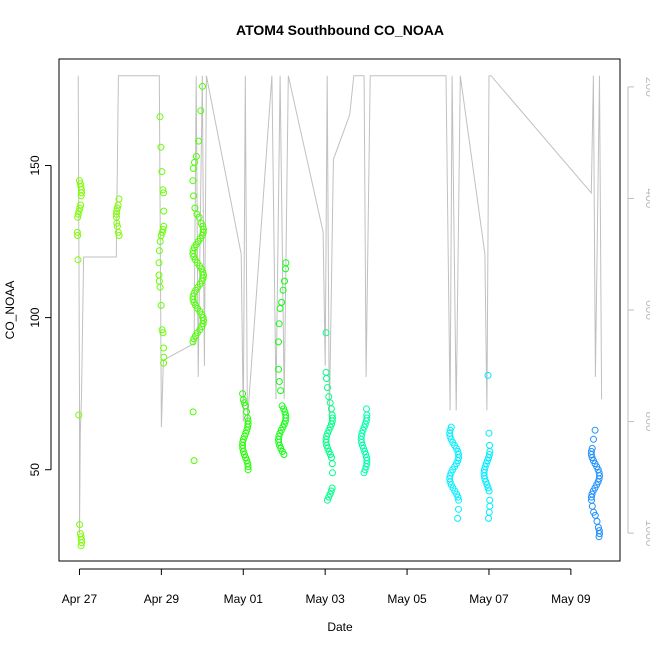  Describe the element at coordinates (198, 273) in the screenshot. I see `series-flight-apr30` at that location.